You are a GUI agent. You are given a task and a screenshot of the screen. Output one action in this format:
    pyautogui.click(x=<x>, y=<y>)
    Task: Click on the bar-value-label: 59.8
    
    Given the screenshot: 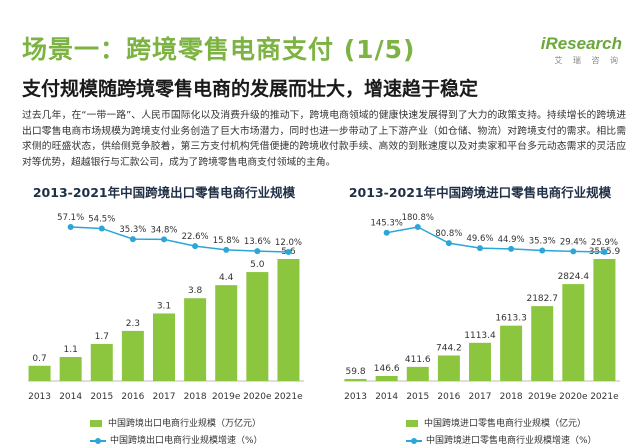 What is the action you would take?
    pyautogui.click(x=356, y=372)
    